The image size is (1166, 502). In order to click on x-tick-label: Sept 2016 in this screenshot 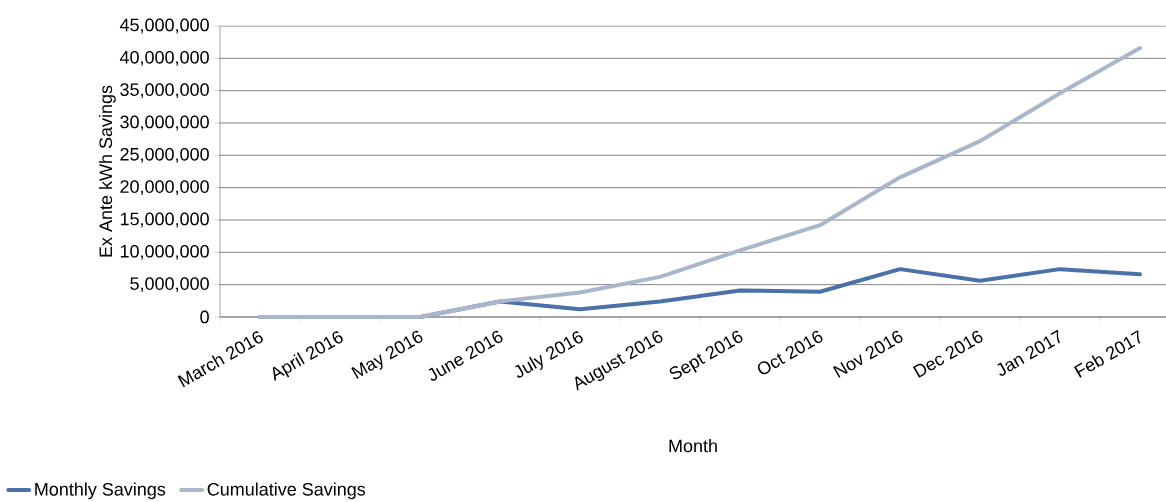, I will do `click(706, 355)`.